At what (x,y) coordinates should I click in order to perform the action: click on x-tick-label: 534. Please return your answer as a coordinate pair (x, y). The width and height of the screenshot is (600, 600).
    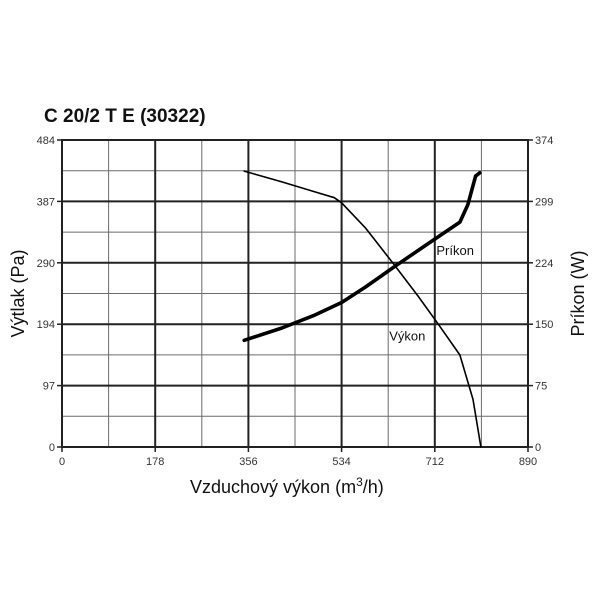
    Looking at the image, I should click on (341, 462).